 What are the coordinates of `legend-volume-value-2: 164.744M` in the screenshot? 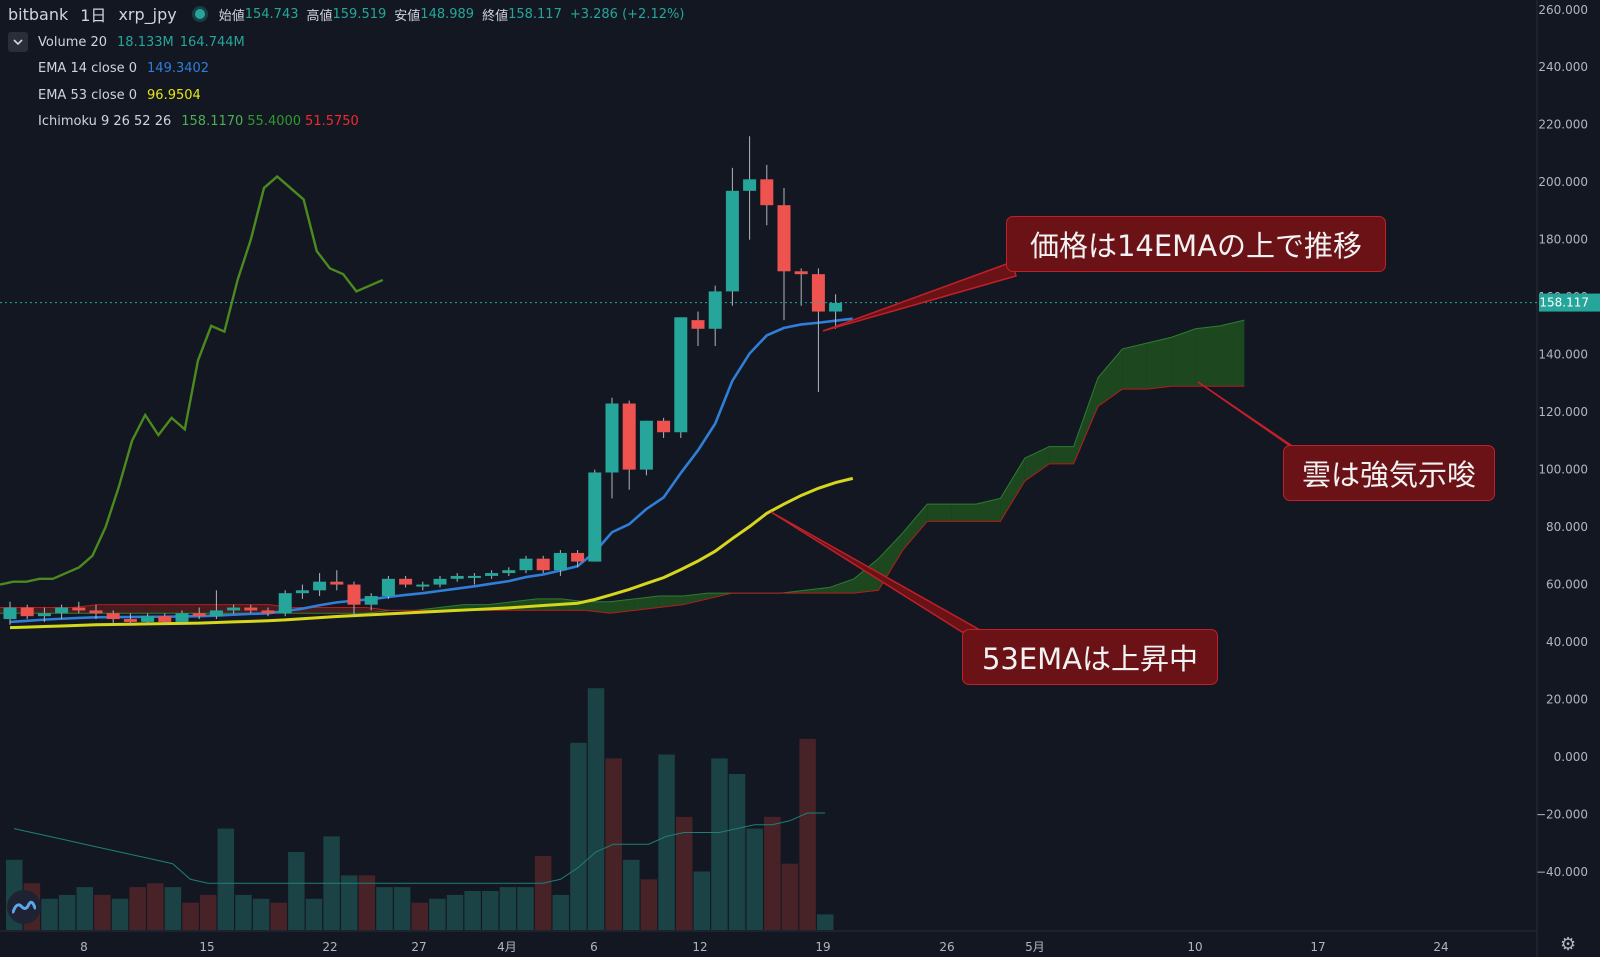 It's located at (212, 42).